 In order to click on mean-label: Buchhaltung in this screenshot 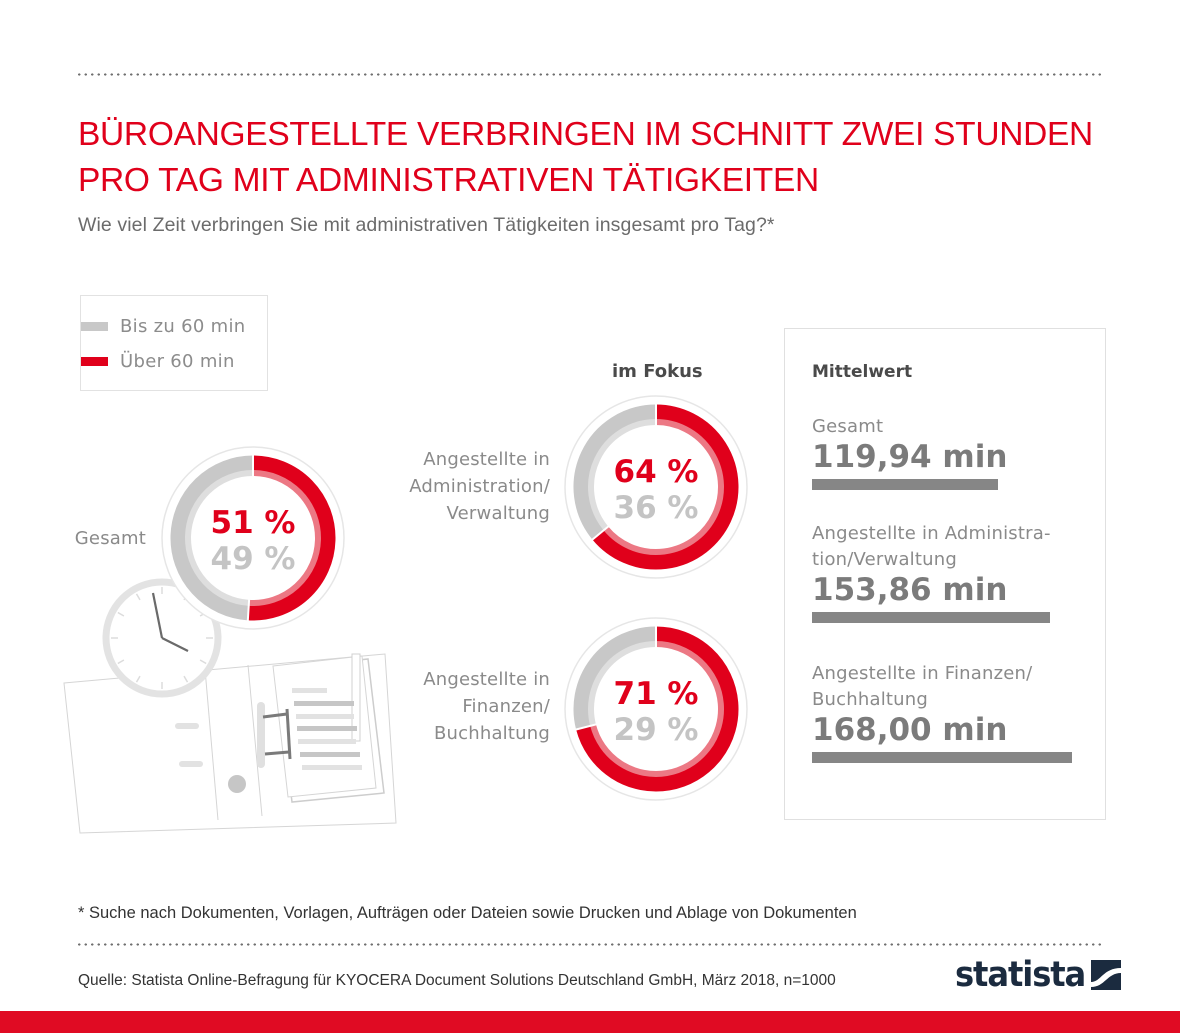, I will do `click(870, 699)`.